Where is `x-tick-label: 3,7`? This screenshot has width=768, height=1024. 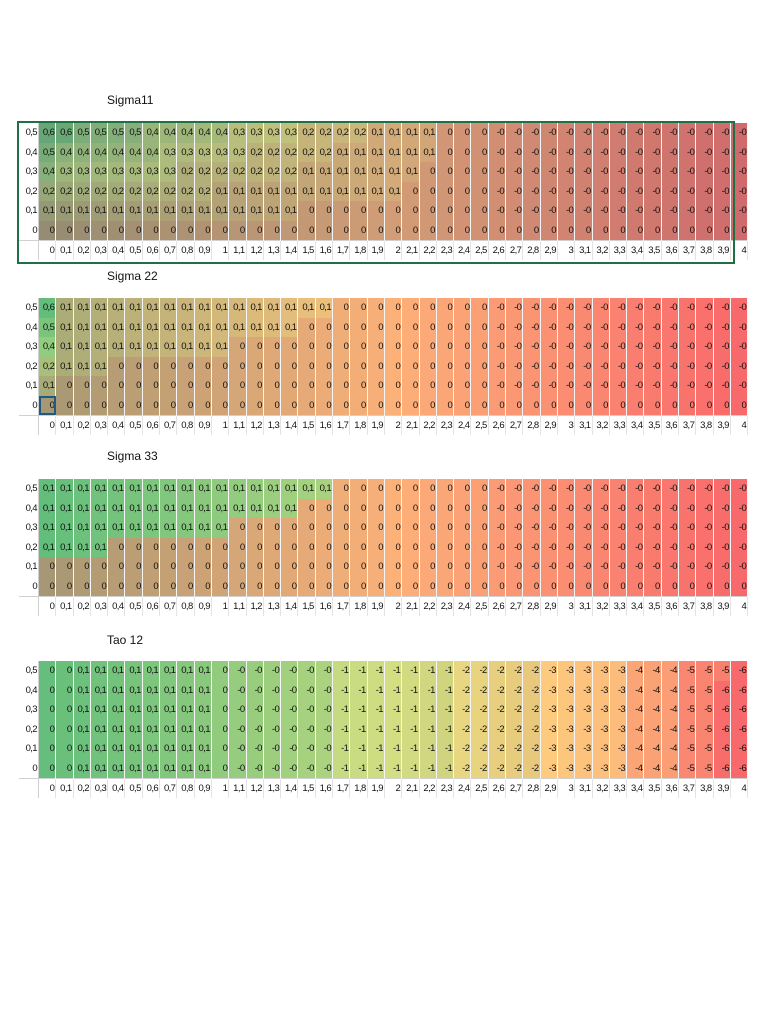 x-tick-label: 3,7 is located at coordinates (687, 787).